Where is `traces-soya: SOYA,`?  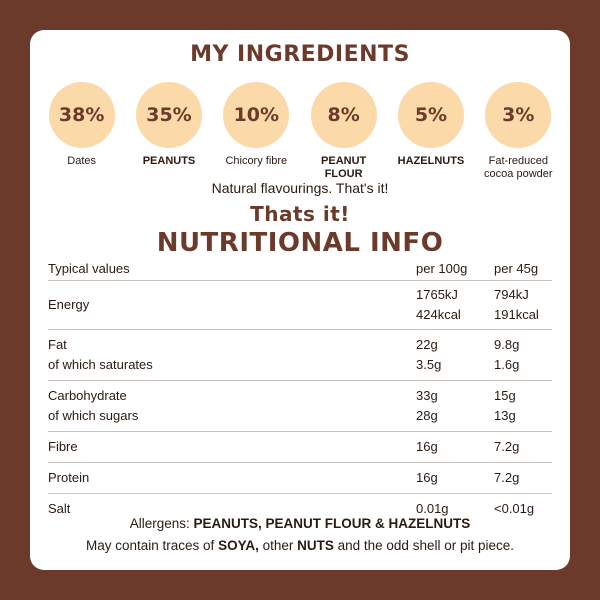 traces-soya: SOYA, is located at coordinates (238, 545).